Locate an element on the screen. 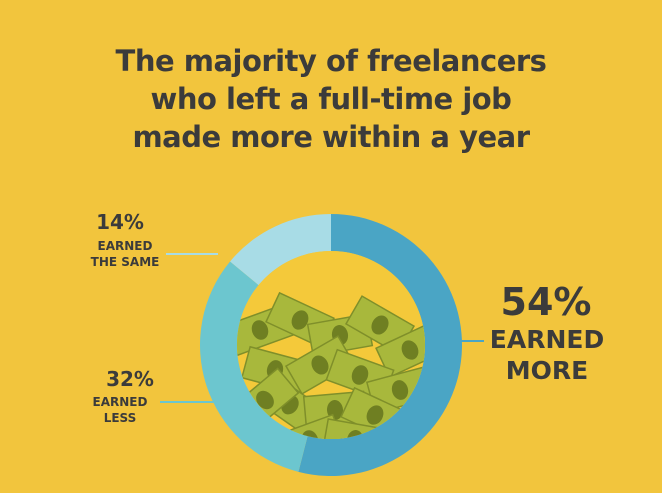 The width and height of the screenshot is (662, 493). value-label: 32% is located at coordinates (130, 379).